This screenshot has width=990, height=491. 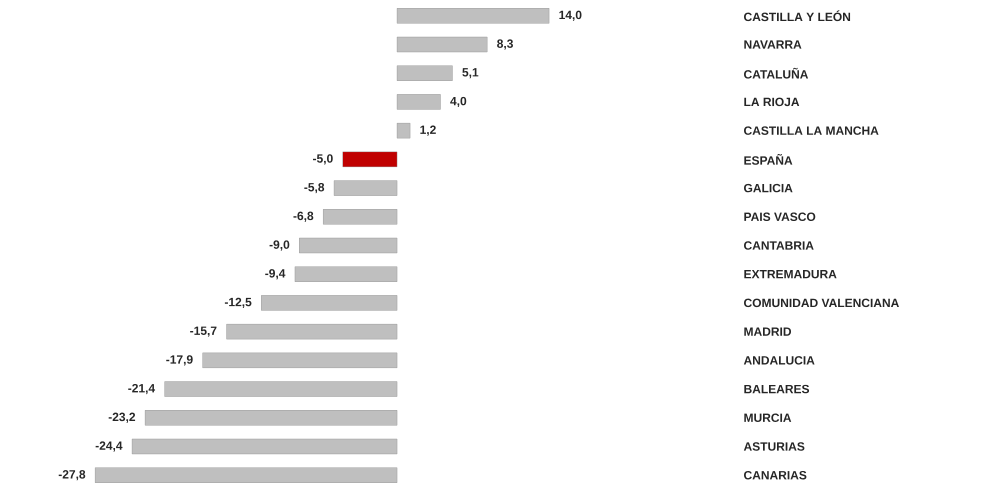 I want to click on data-label: -5,8, so click(x=314, y=188).